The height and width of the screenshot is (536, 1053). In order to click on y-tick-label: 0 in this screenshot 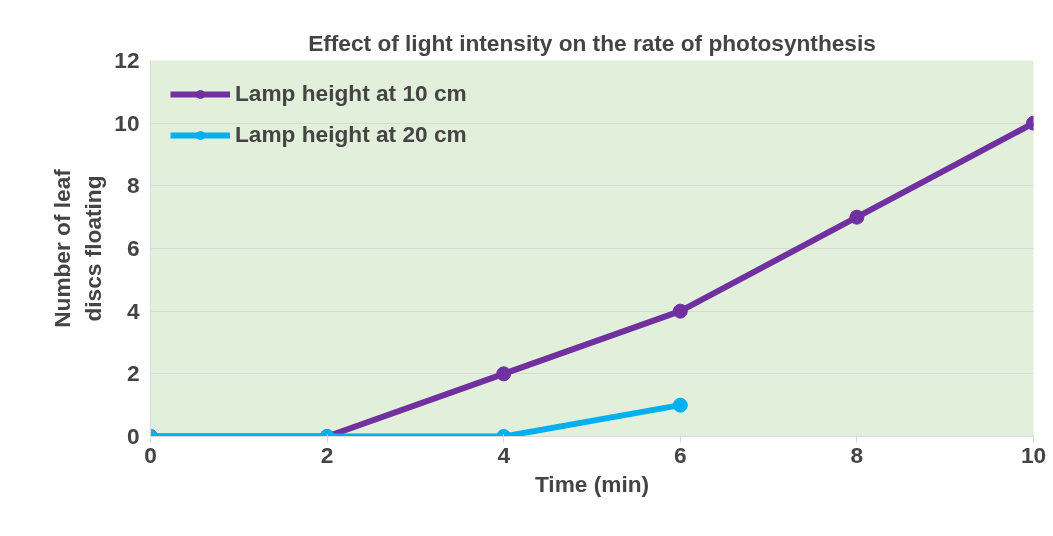, I will do `click(133, 436)`.